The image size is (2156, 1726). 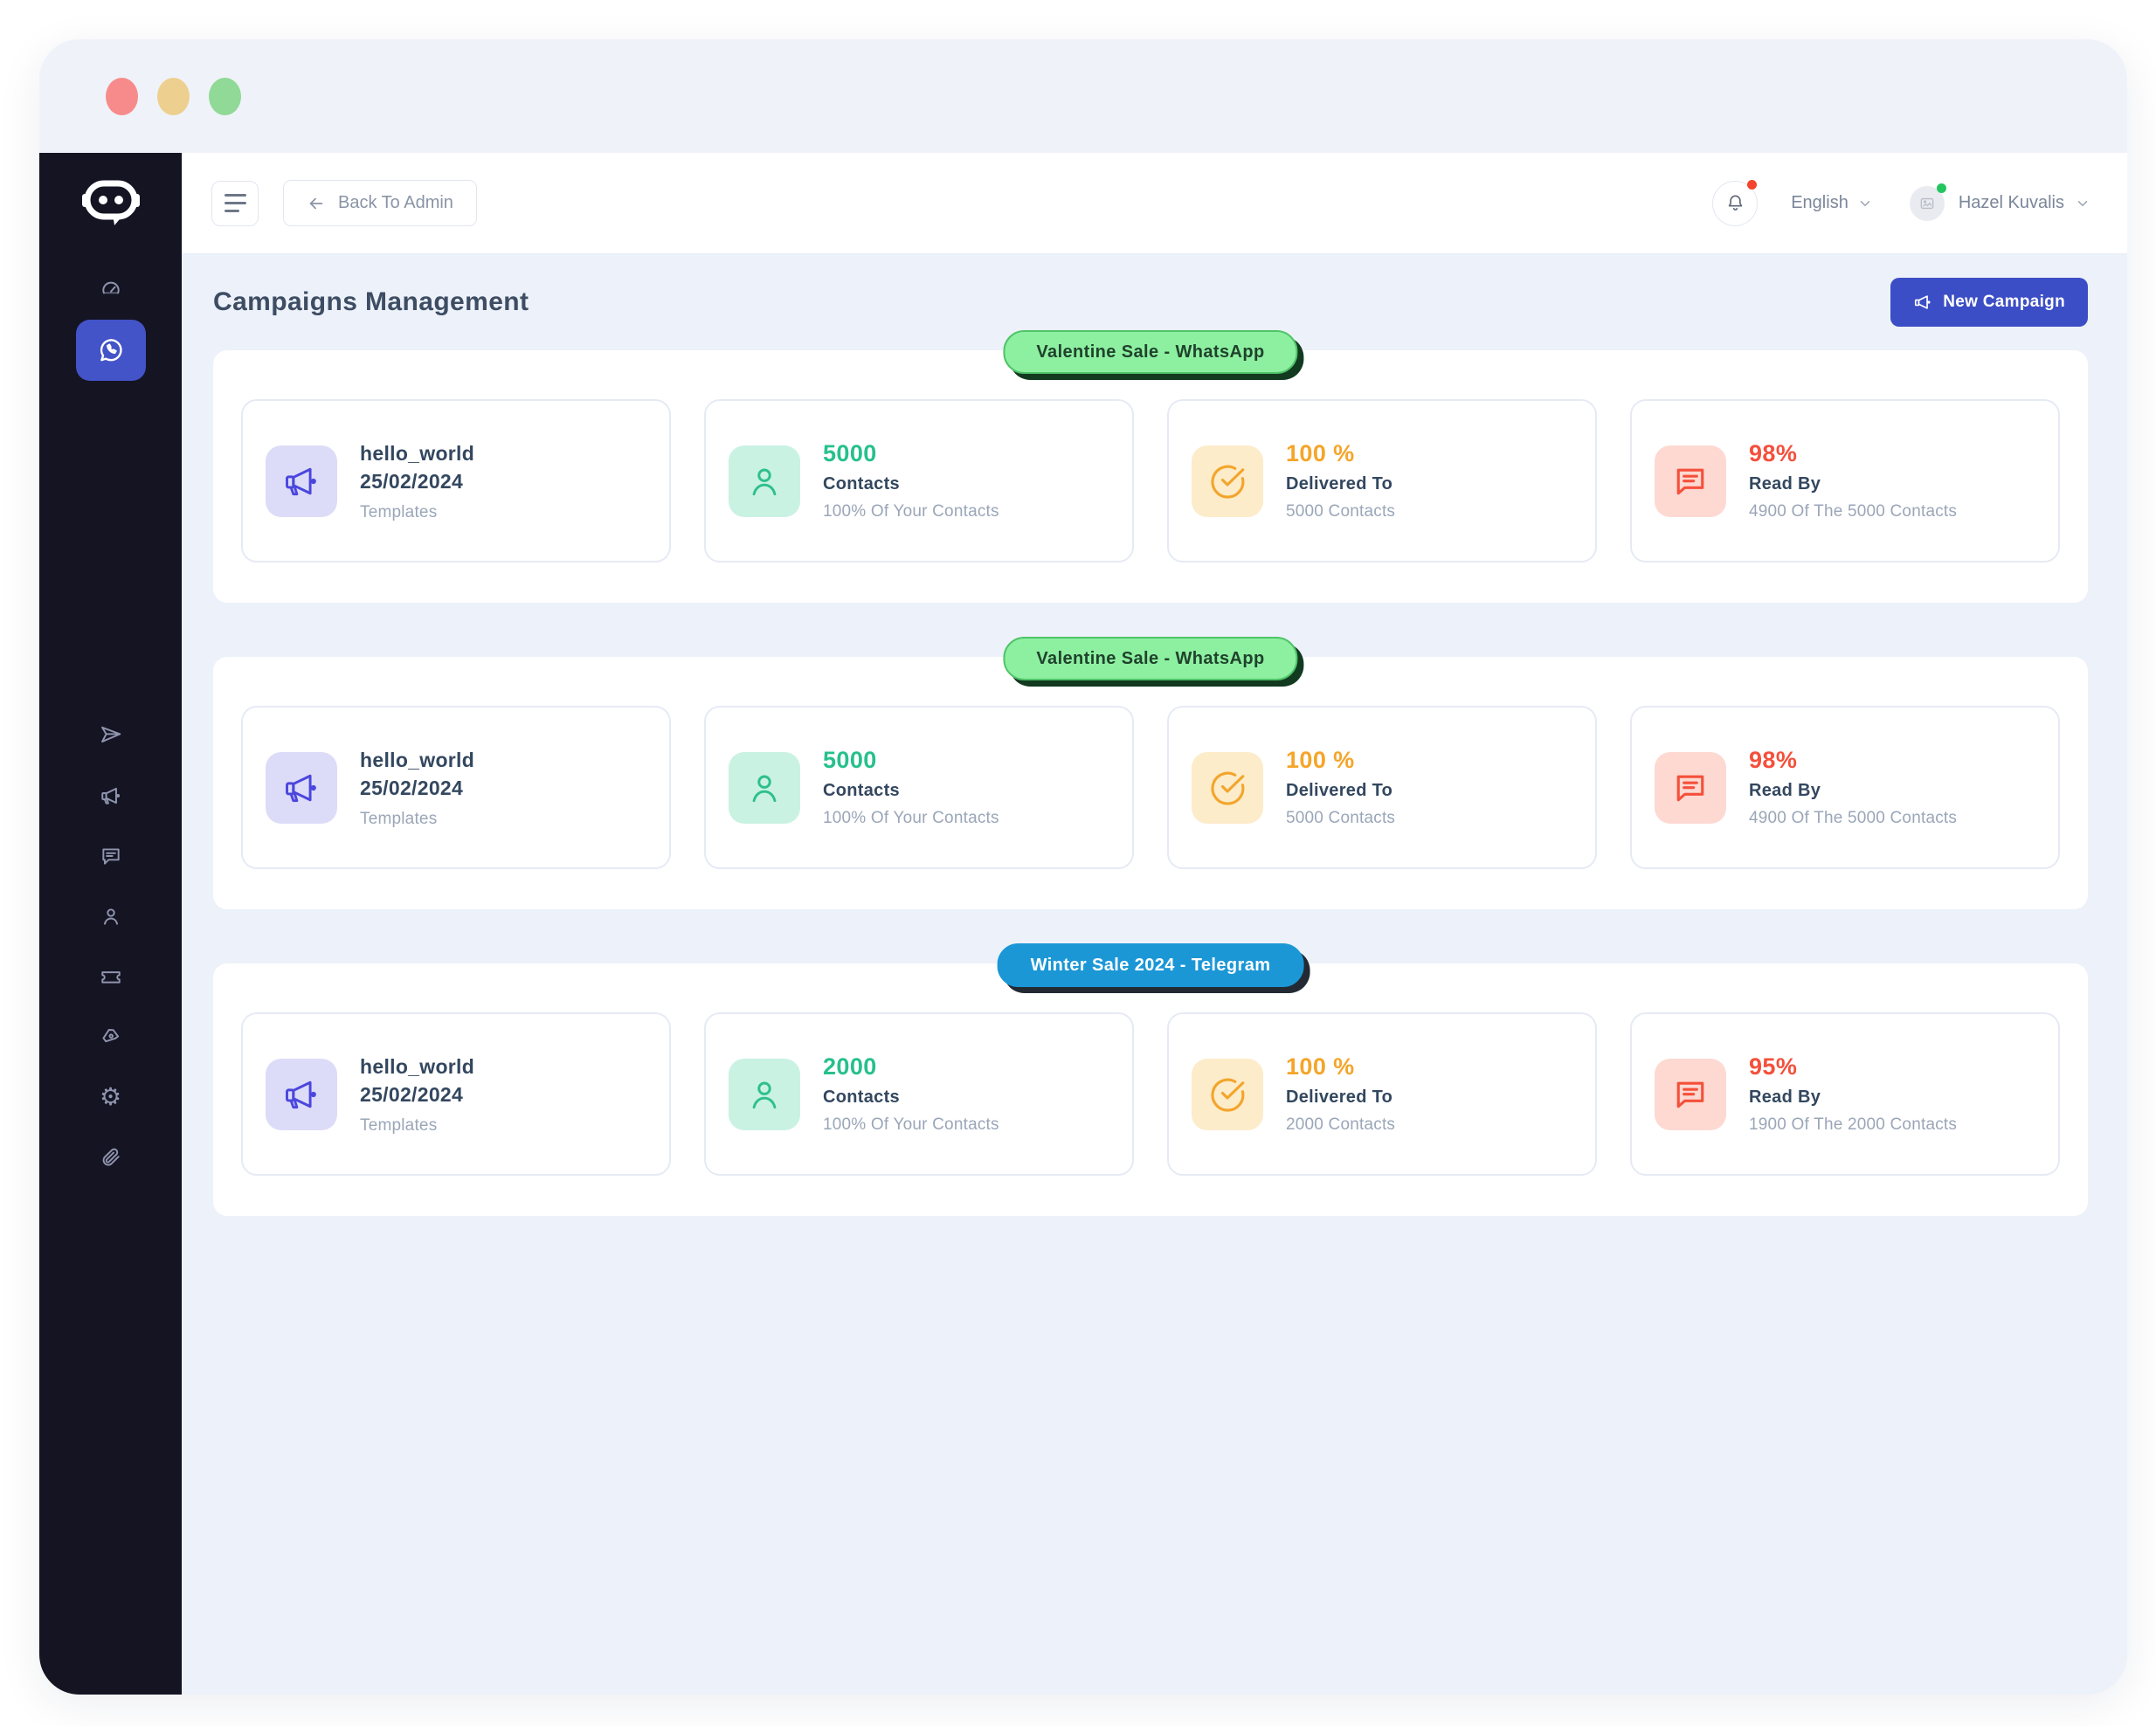 What do you see at coordinates (2004, 302) in the screenshot?
I see `new-campaign-label: New Campaign` at bounding box center [2004, 302].